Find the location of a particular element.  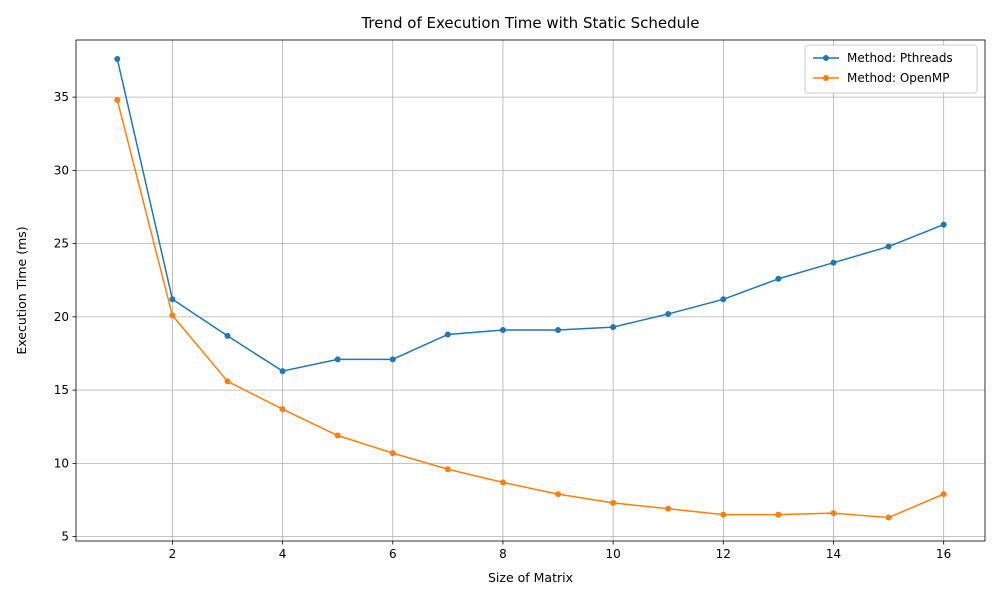

y-tick-label: 5 is located at coordinates (65, 537).